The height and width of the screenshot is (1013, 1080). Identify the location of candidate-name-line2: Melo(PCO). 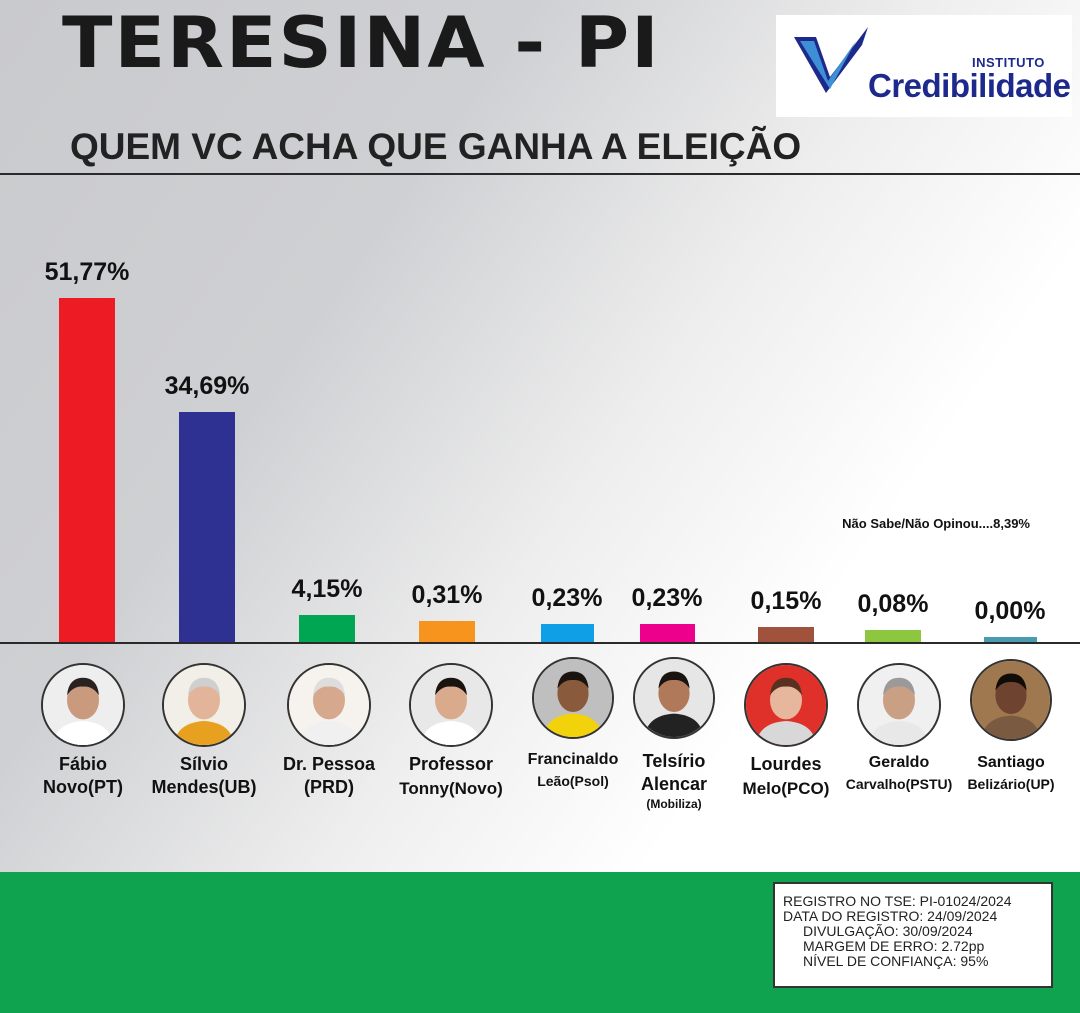
(786, 788).